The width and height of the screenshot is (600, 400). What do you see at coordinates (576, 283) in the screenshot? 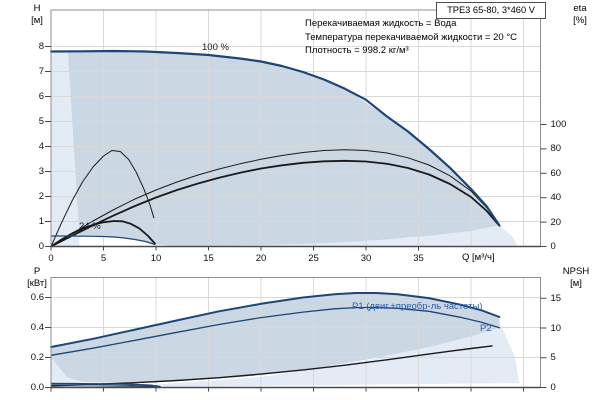
I see `npsh-axis-unit: [м]` at bounding box center [576, 283].